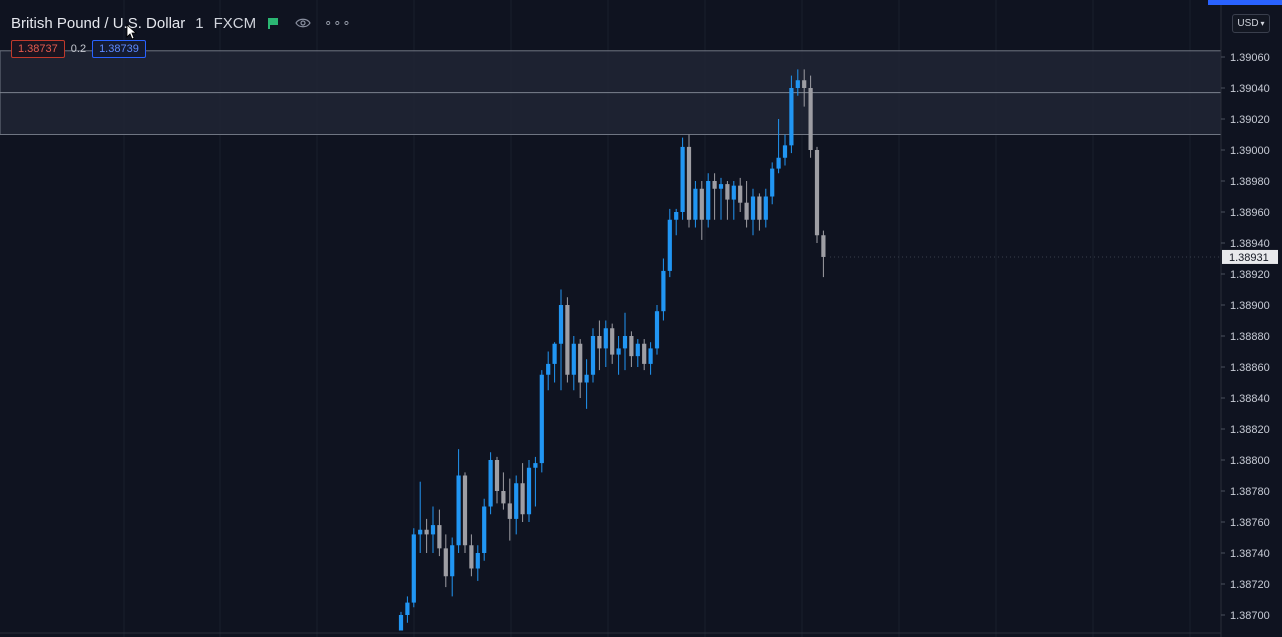 The width and height of the screenshot is (1282, 637). I want to click on current-price-label: 1.38931, so click(1249, 258).